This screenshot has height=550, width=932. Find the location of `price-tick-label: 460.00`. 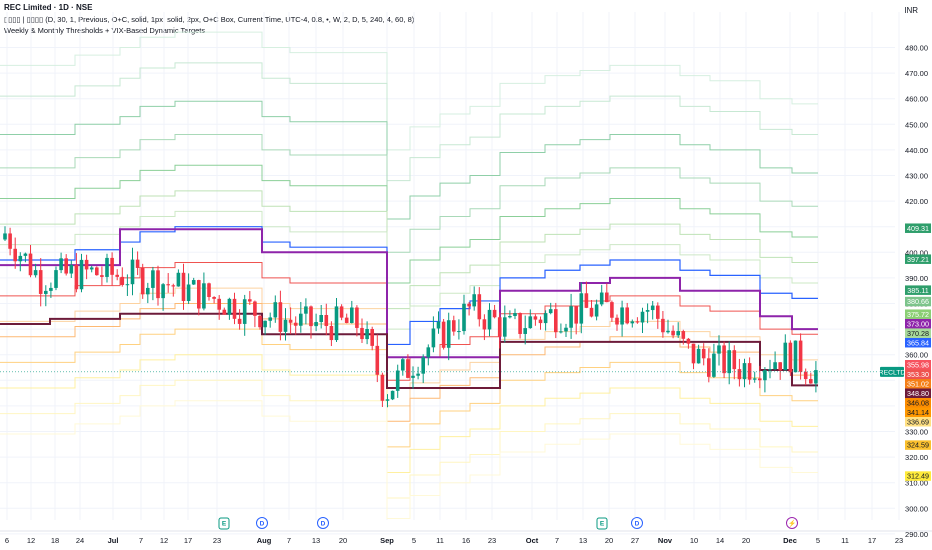

price-tick-label: 460.00 is located at coordinates (916, 99).